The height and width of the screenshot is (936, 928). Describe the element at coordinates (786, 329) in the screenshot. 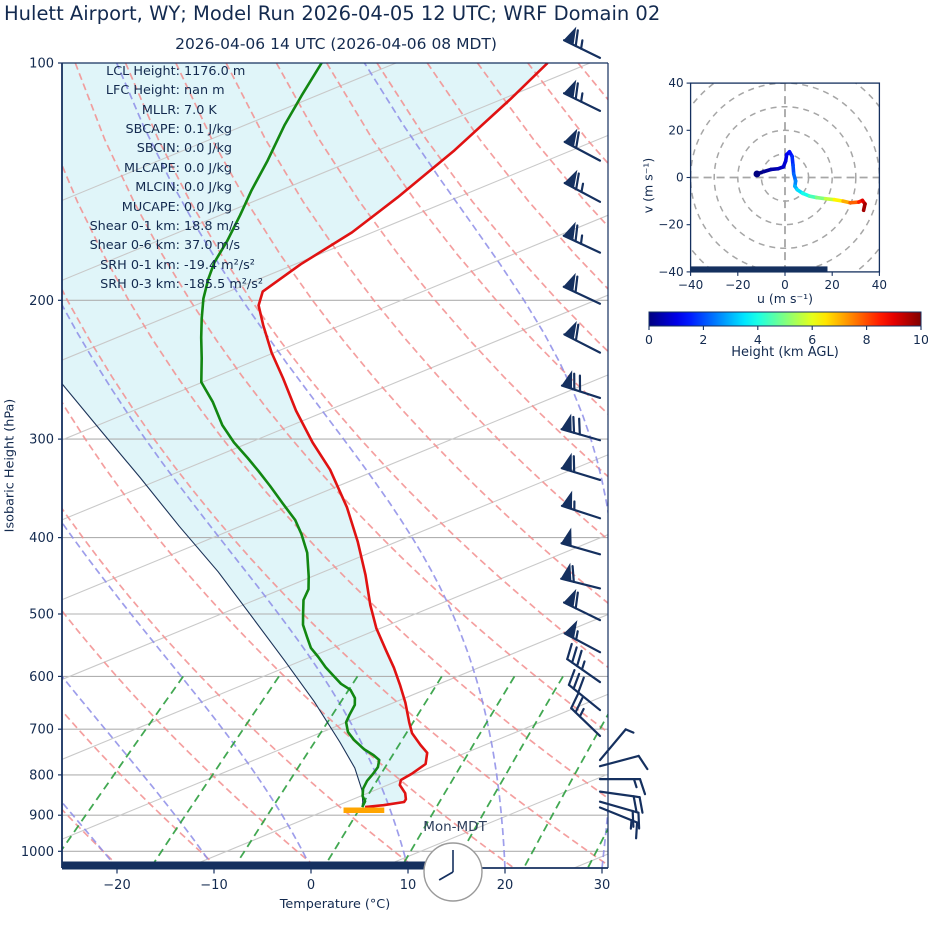

I see `height-colorbar: 0 2 4 6 8 10` at that location.